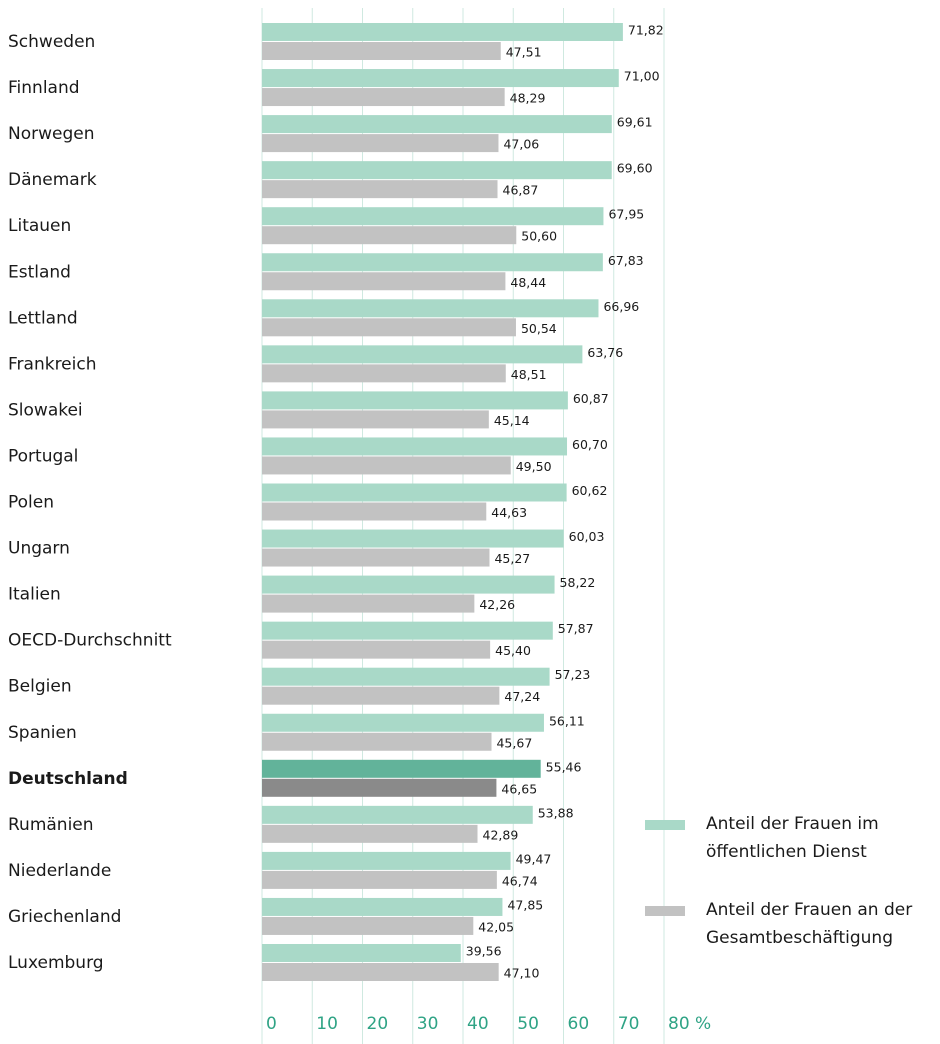 The image size is (940, 1044). What do you see at coordinates (520, 880) in the screenshot?
I see `value-label: 46,74` at bounding box center [520, 880].